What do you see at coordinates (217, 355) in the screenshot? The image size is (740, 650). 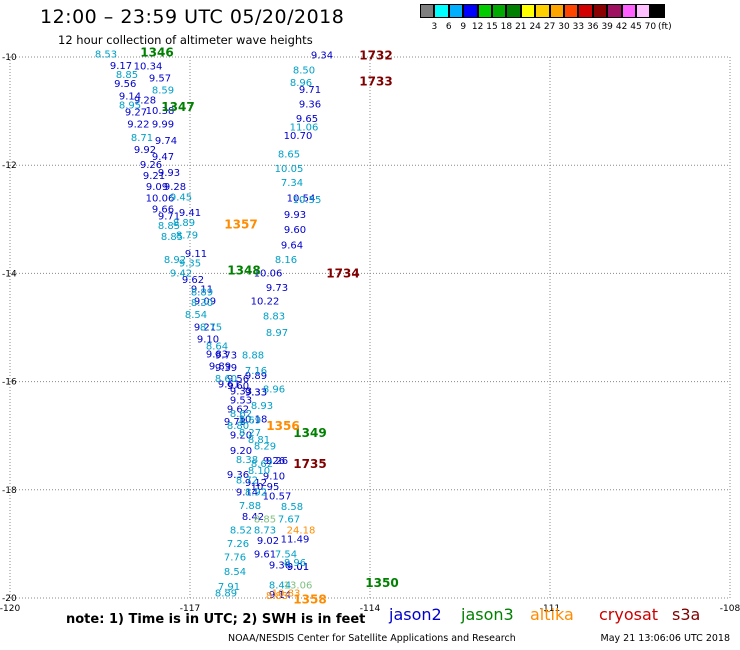 I see `swh-value-jason2: 9.83` at bounding box center [217, 355].